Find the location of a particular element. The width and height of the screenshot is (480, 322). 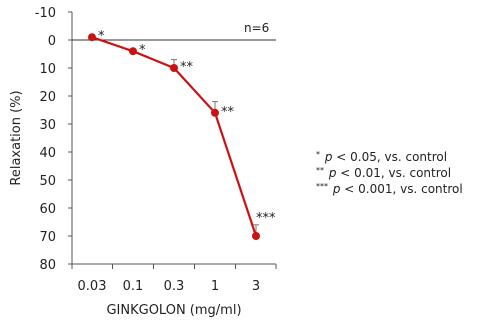

y-tick-label: 10 is located at coordinates (47, 69).